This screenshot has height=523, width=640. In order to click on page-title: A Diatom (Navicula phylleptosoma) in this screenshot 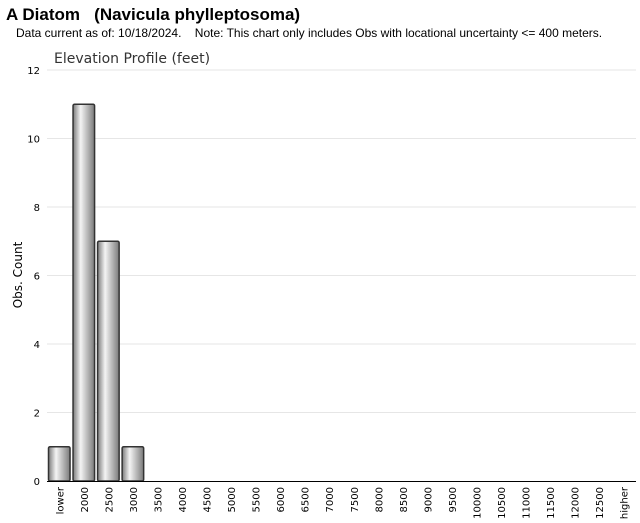, I will do `click(153, 14)`.